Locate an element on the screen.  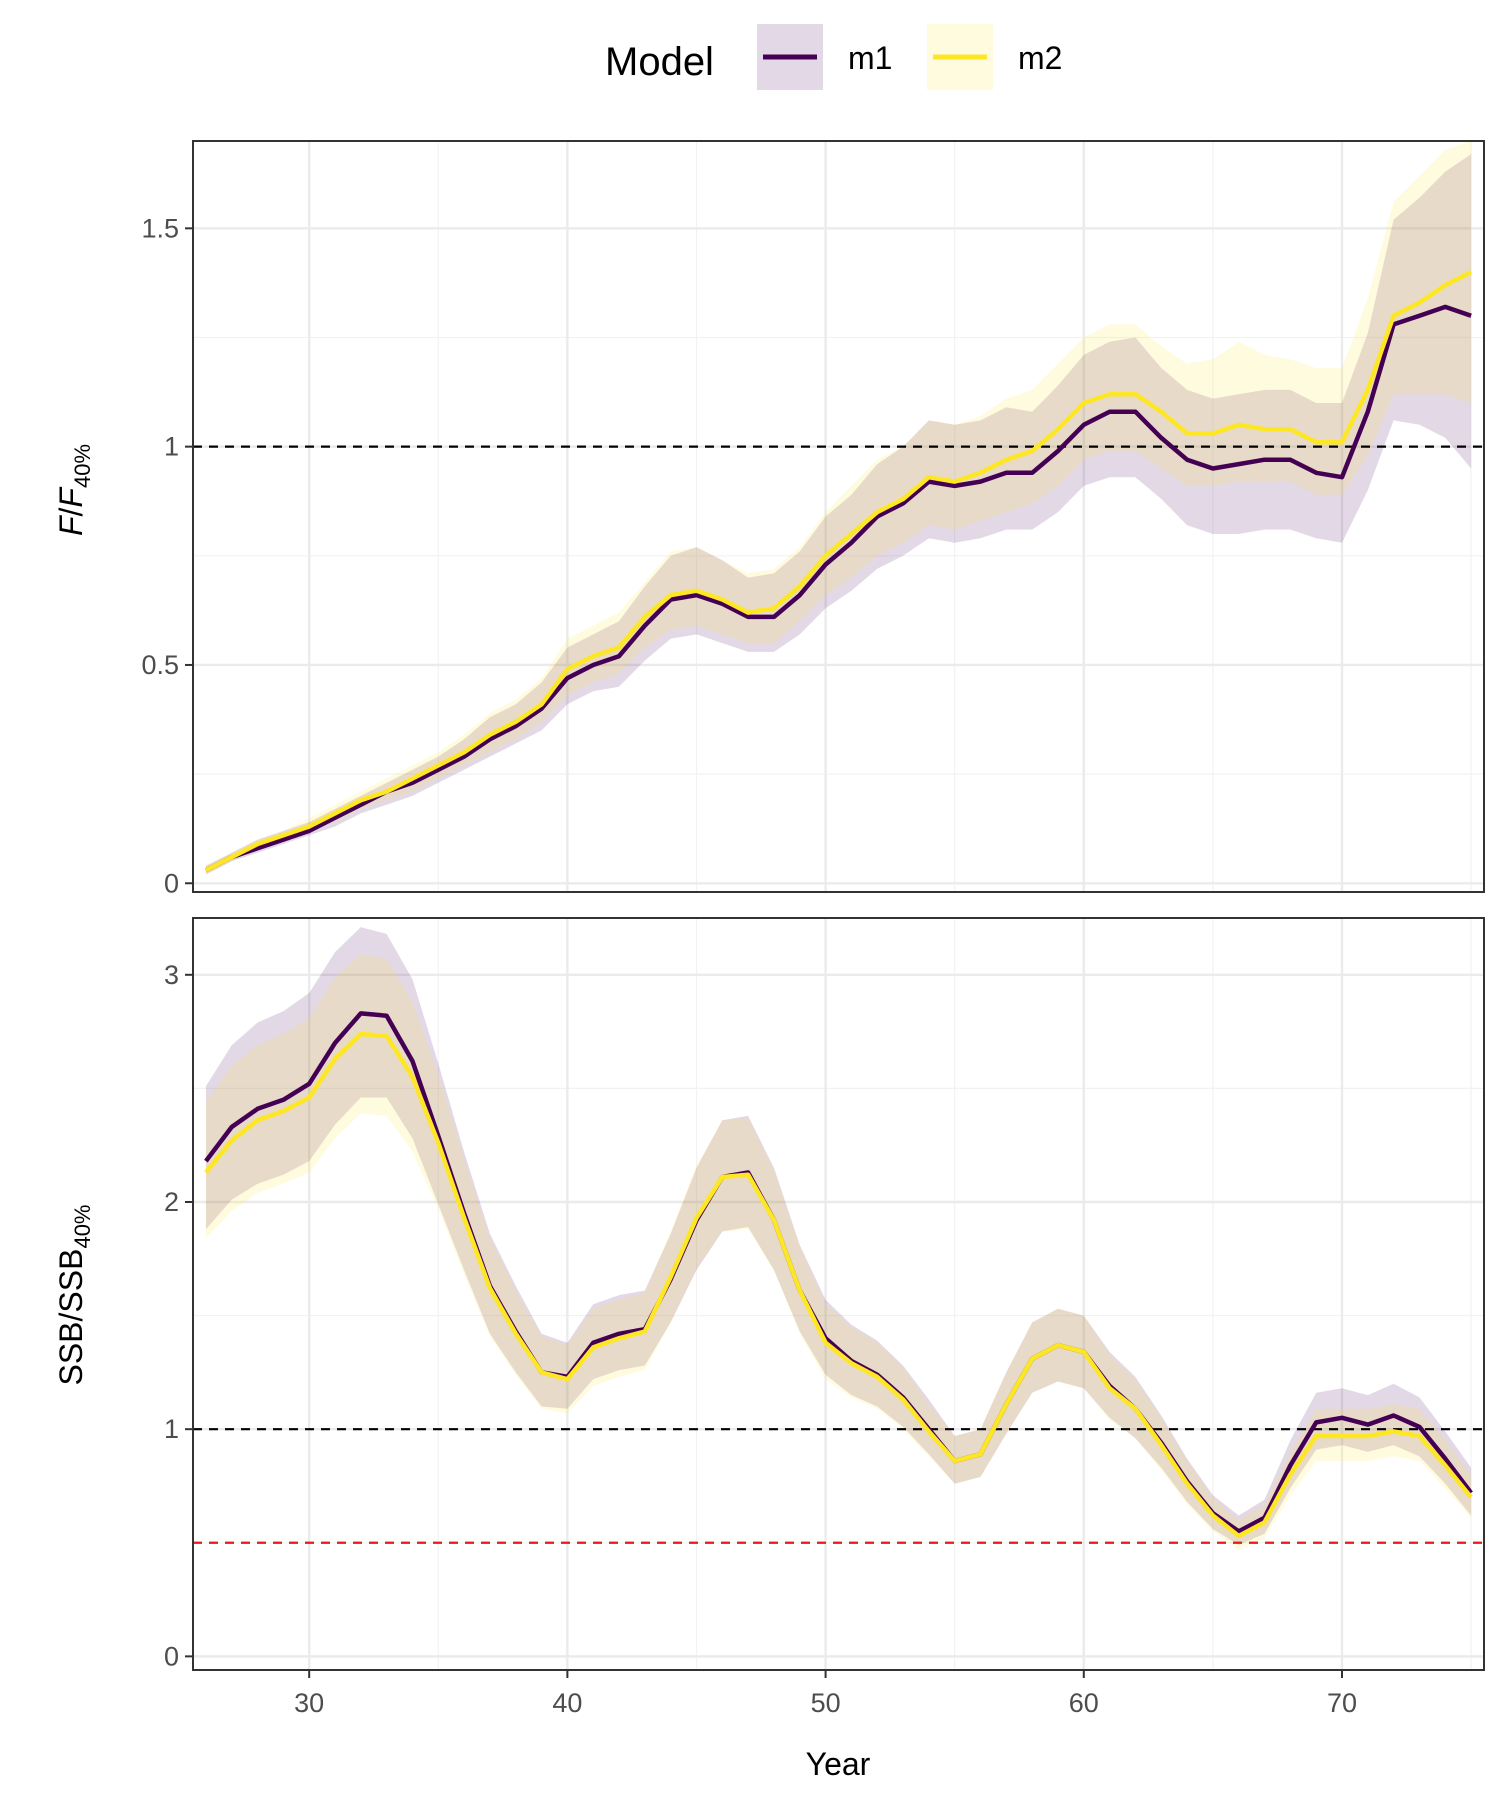
legend: Model m1 m2 is located at coordinates (833, 57).